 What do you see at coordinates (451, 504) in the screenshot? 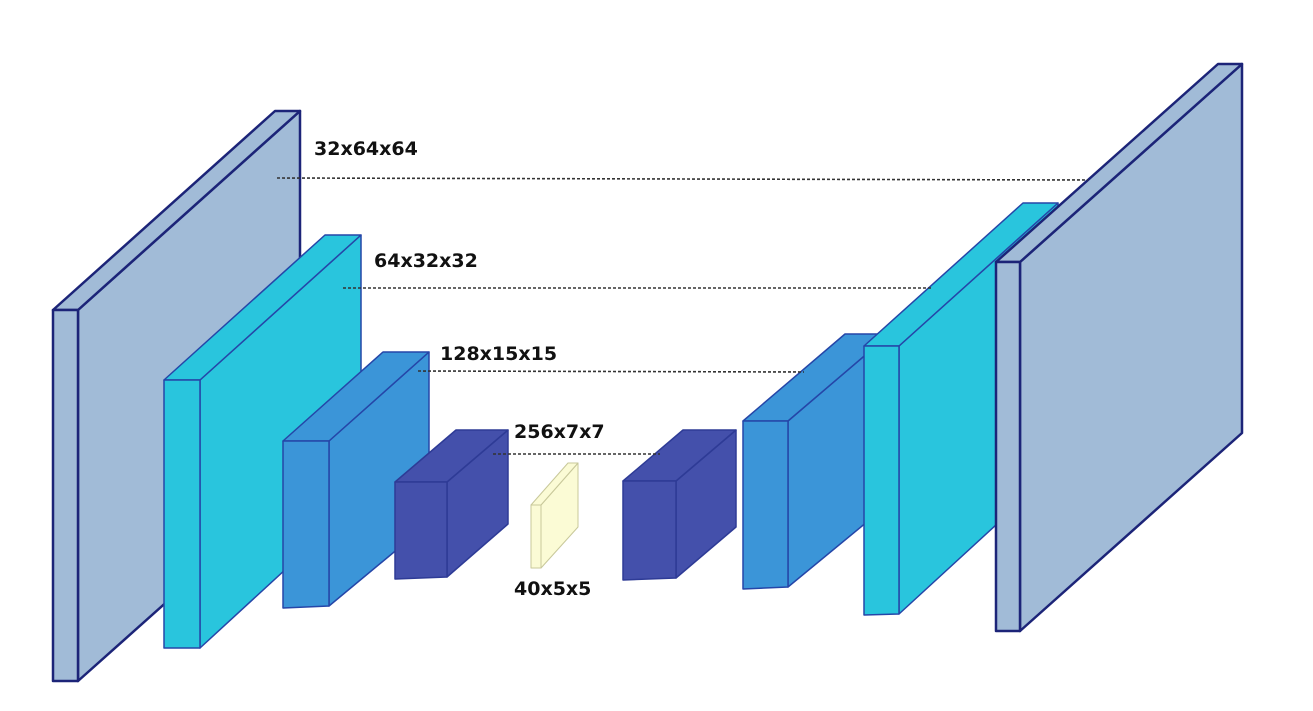
I see `encoder-block-256x7x7` at bounding box center [451, 504].